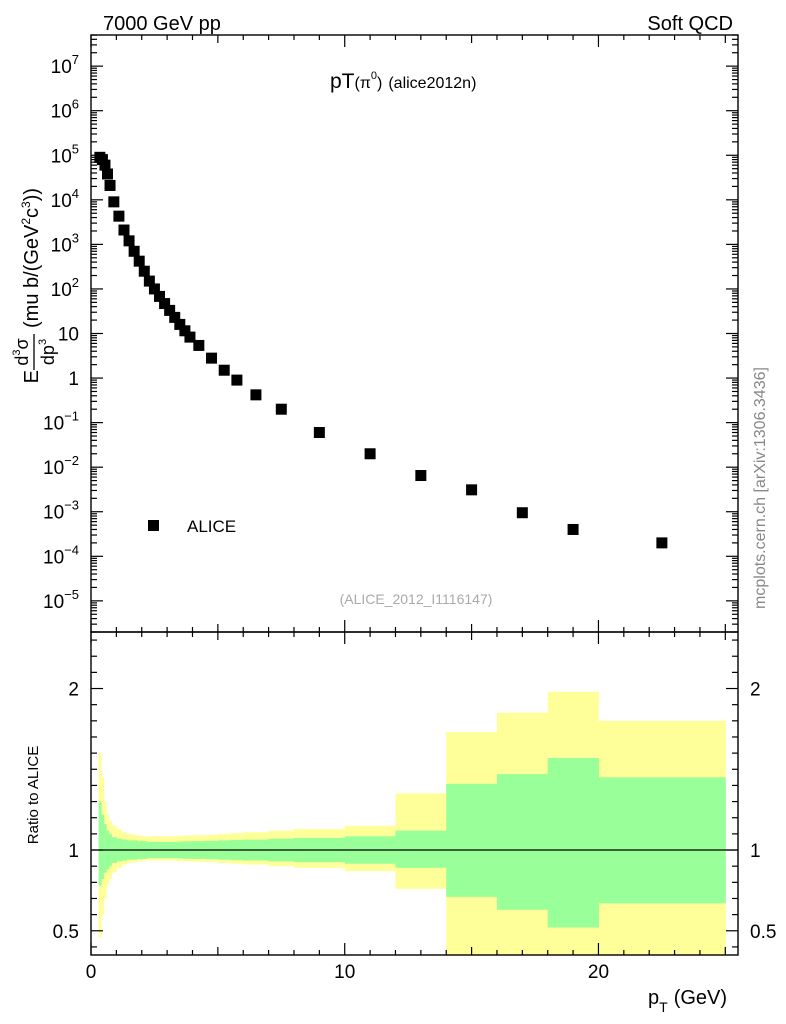  Describe the element at coordinates (61, 555) in the screenshot. I see `main-y-tick-label: 10⁻⁴` at that location.